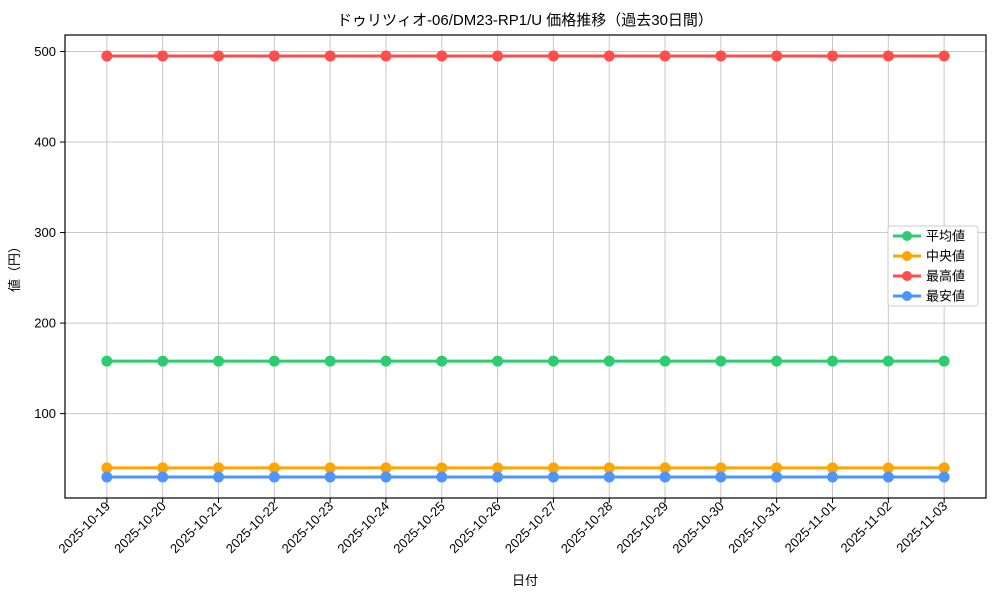 The height and width of the screenshot is (605, 1000). I want to click on x-tick-label: 2025-10-22, so click(252, 528).